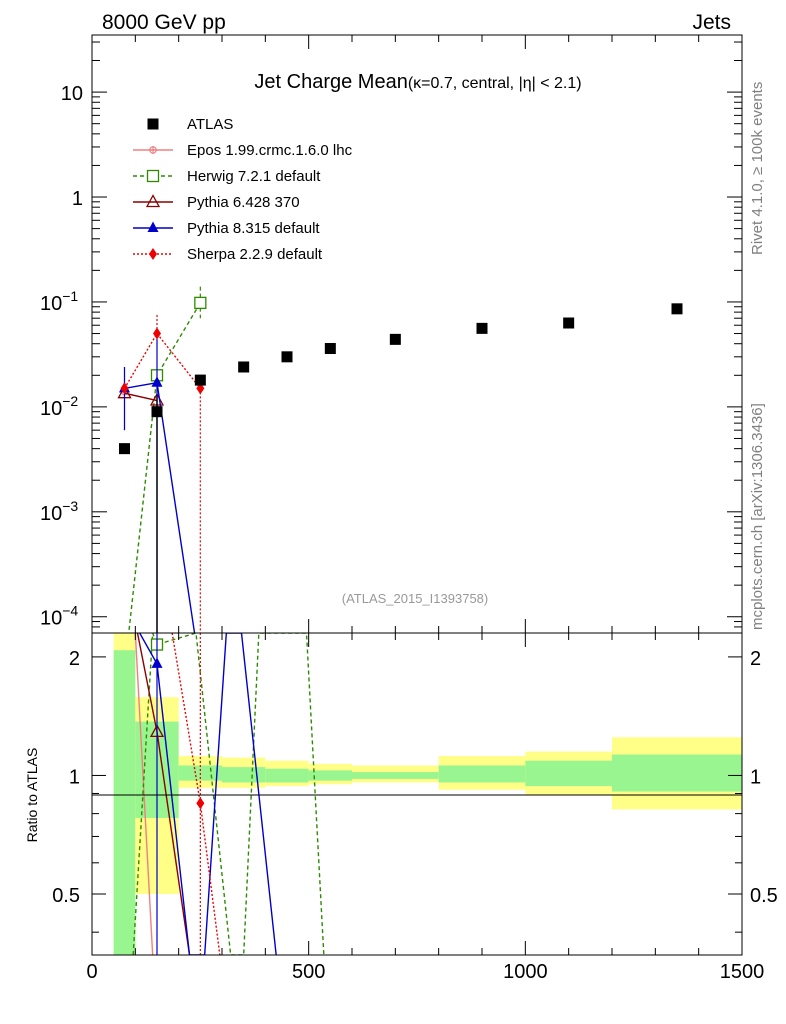 This screenshot has height=1024, width=786. What do you see at coordinates (74, 777) in the screenshot?
I see `ratio-tick-label: 1` at bounding box center [74, 777].